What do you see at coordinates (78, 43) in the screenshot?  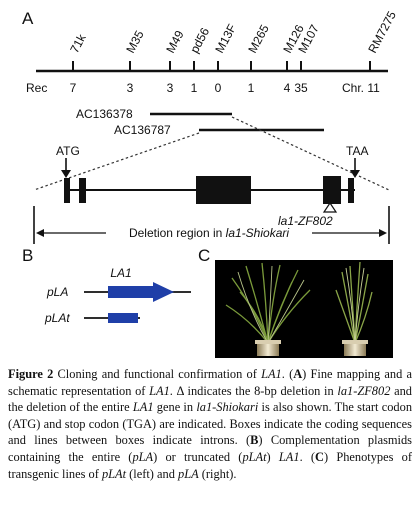 I see `marker-label: 71k` at bounding box center [78, 43].